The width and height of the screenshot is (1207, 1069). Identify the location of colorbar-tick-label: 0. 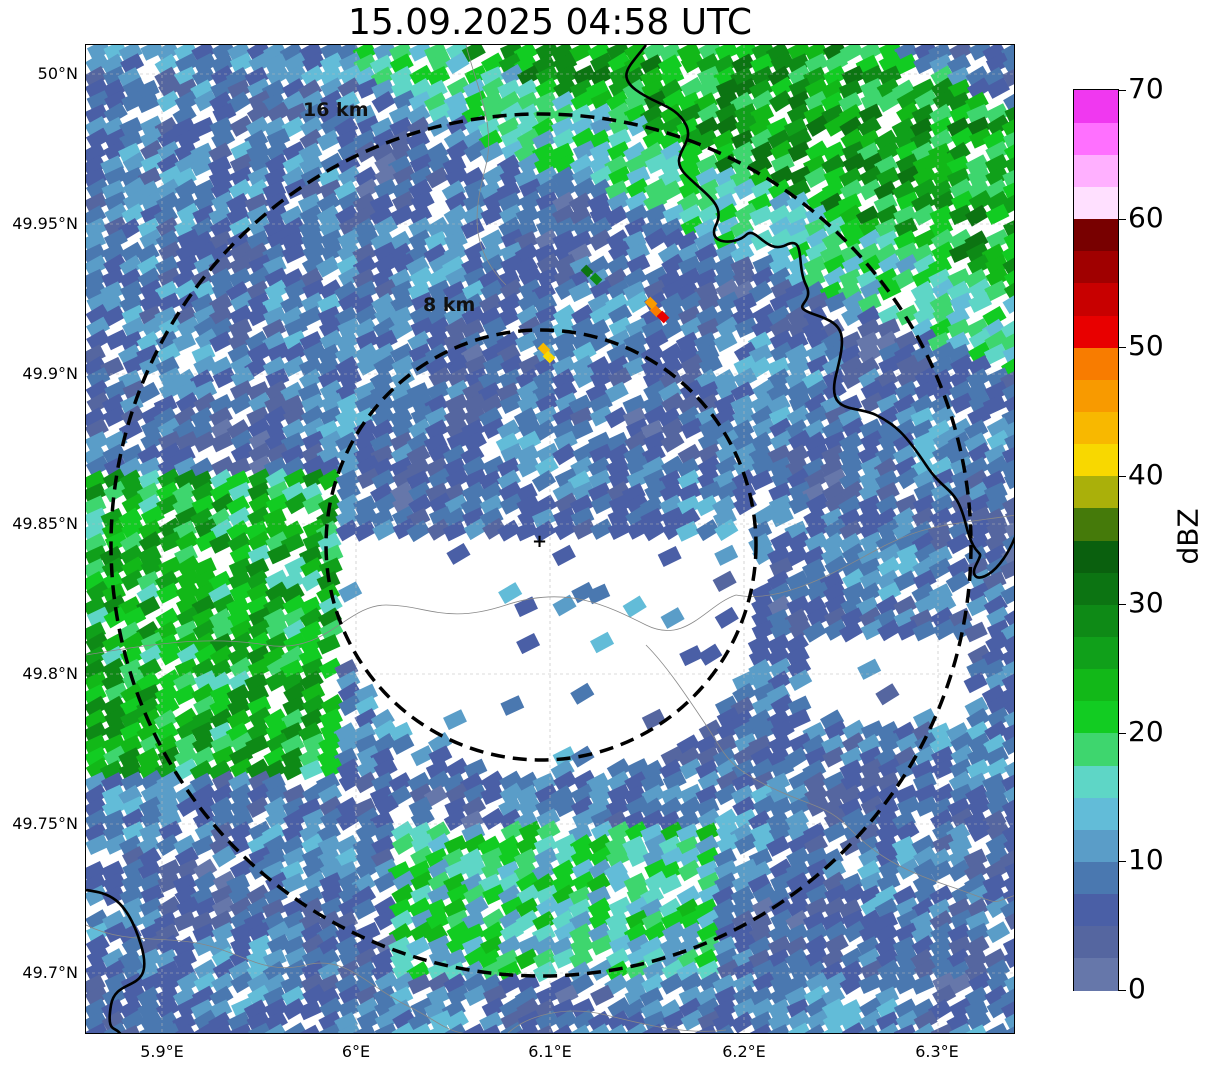
(1137, 988).